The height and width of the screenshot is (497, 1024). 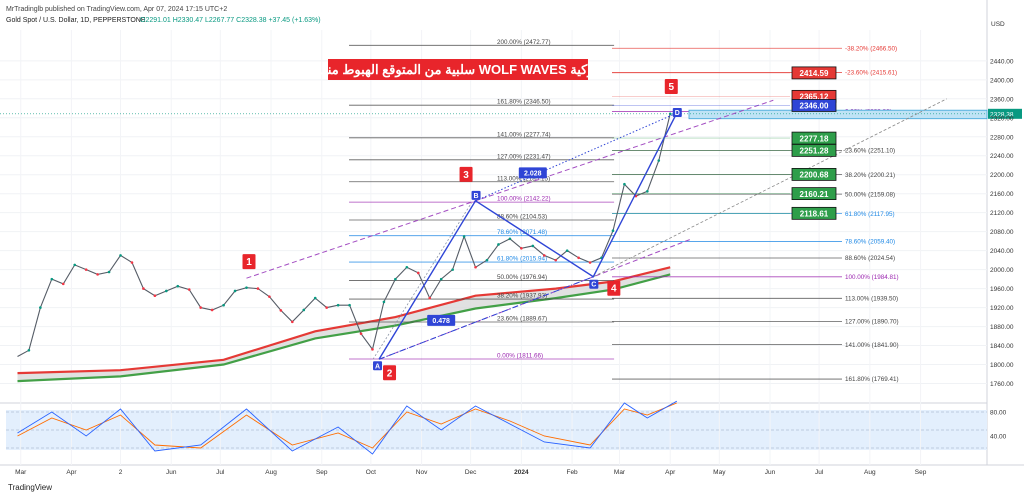 What do you see at coordinates (1002, 289) in the screenshot?
I see `price-tick-label: 1960.00` at bounding box center [1002, 289].